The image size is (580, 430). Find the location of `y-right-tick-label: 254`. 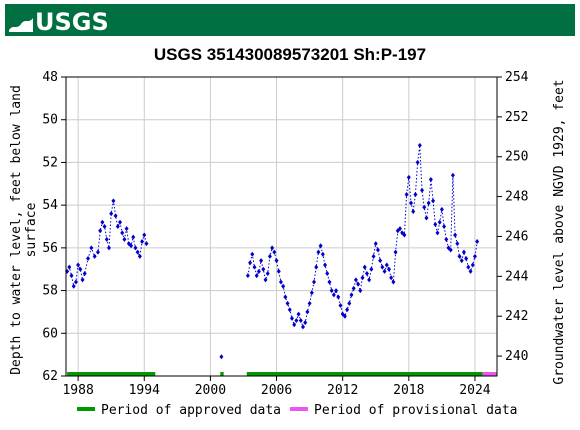

y-right-tick-label: 254 is located at coordinates (517, 77).